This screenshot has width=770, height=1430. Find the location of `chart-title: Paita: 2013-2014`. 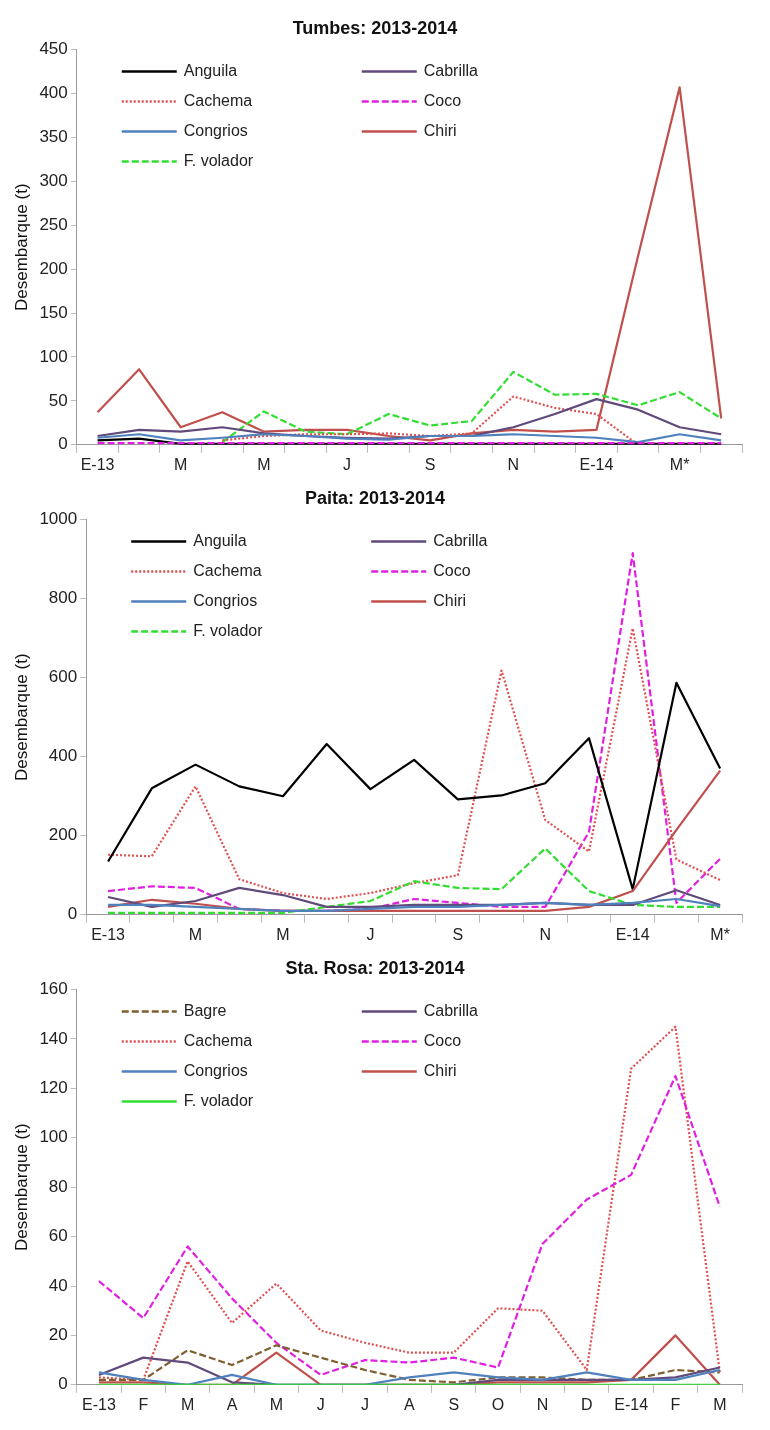

chart-title: Paita: 2013-2014 is located at coordinates (375, 497).